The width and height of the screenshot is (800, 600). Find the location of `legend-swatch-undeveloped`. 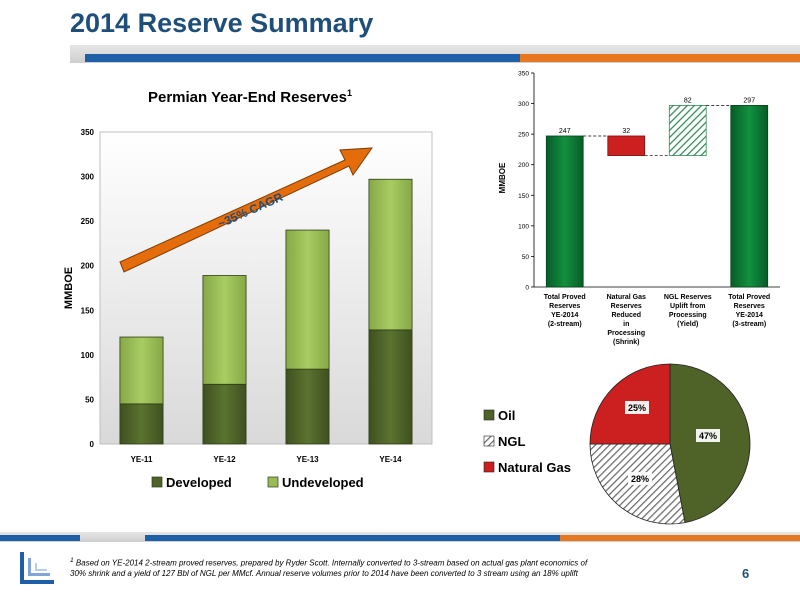

legend-swatch-undeveloped is located at coordinates (273, 482).